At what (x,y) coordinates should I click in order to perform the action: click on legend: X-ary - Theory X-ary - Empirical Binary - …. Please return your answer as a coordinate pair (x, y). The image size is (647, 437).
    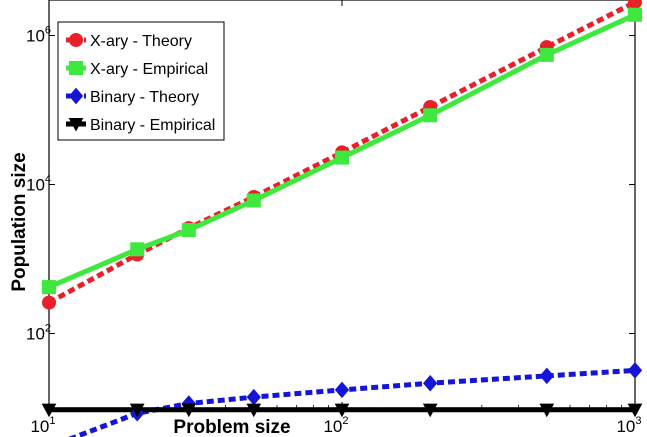
    Looking at the image, I should click on (141, 81).